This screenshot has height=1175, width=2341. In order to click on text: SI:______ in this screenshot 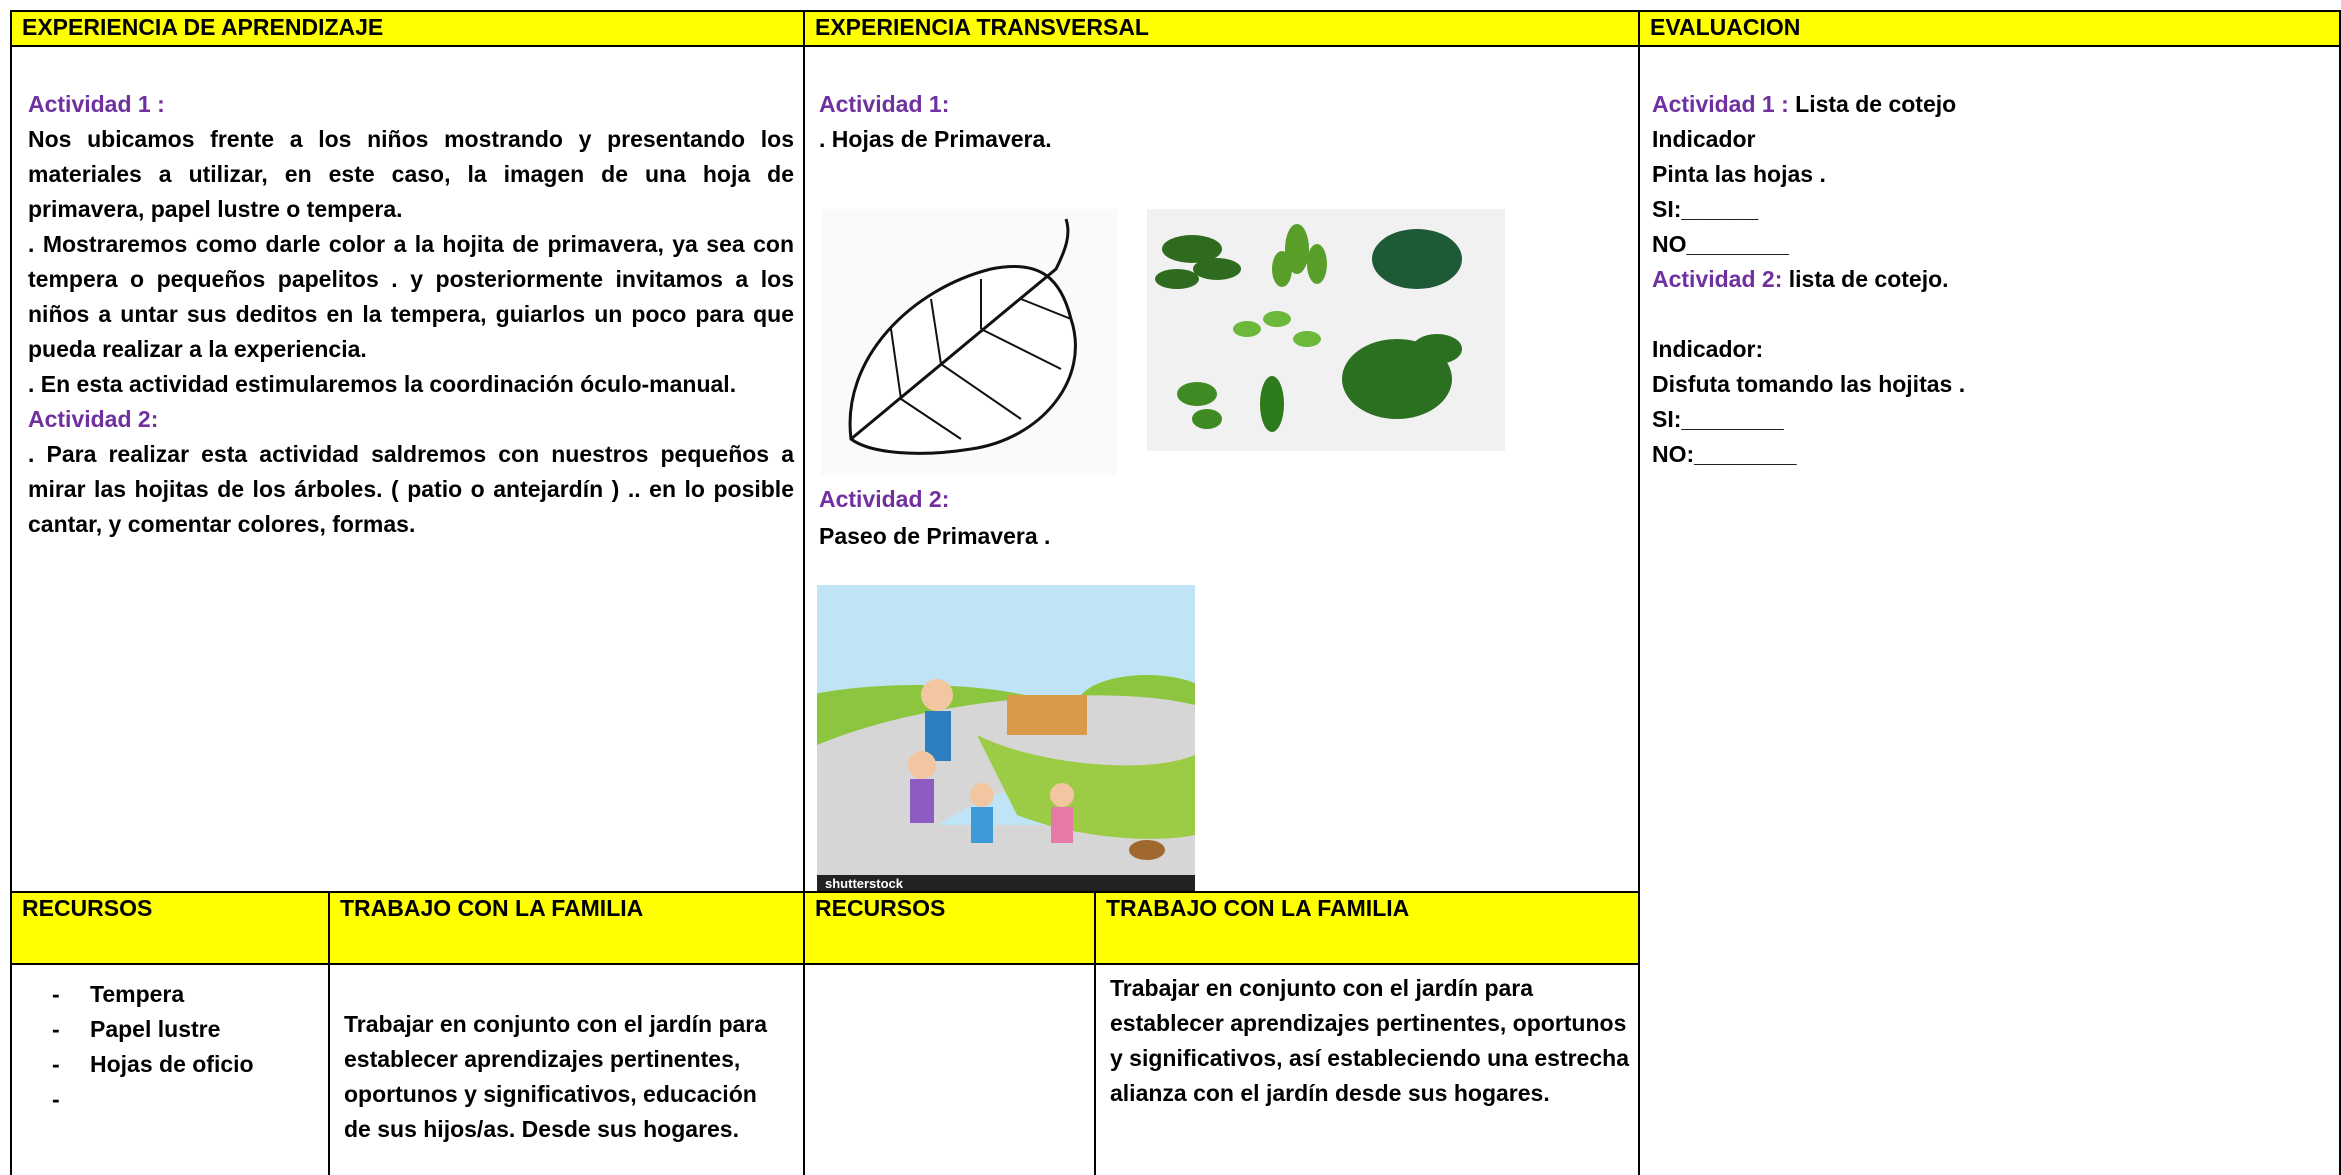, I will do `click(1705, 209)`.